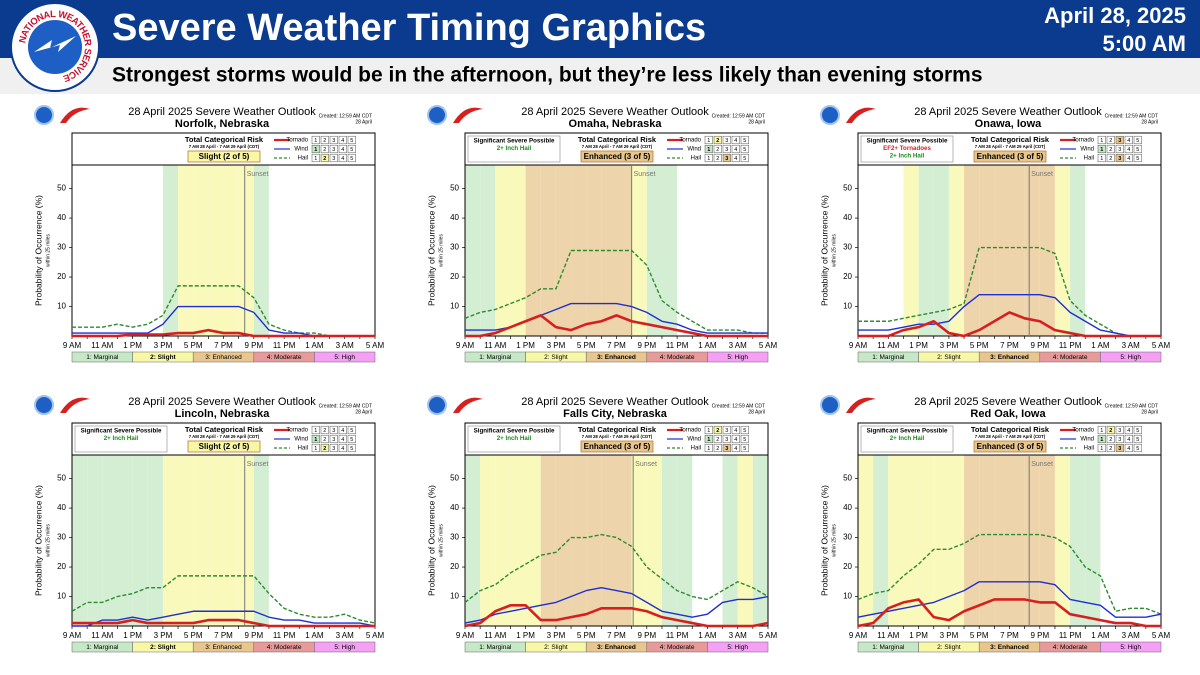  Describe the element at coordinates (454, 188) in the screenshot. I see `y-tick-label: 50` at that location.